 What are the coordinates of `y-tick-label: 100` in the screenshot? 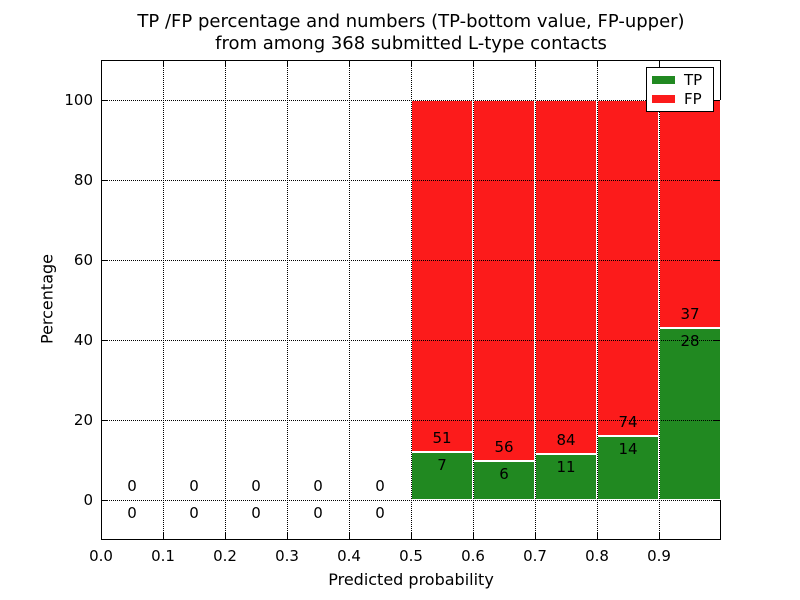 It's located at (78, 100).